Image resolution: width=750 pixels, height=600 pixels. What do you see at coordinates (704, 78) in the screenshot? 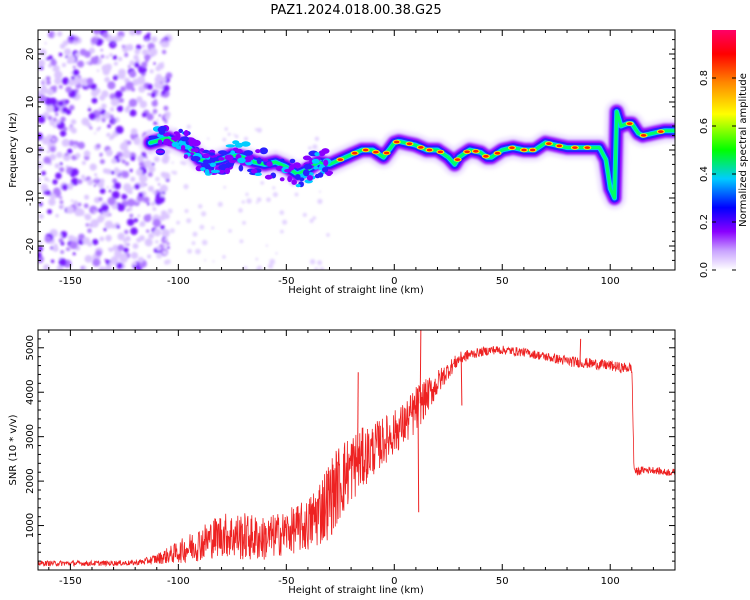
I see `colorbar-tick-label: 0.8` at bounding box center [704, 78].